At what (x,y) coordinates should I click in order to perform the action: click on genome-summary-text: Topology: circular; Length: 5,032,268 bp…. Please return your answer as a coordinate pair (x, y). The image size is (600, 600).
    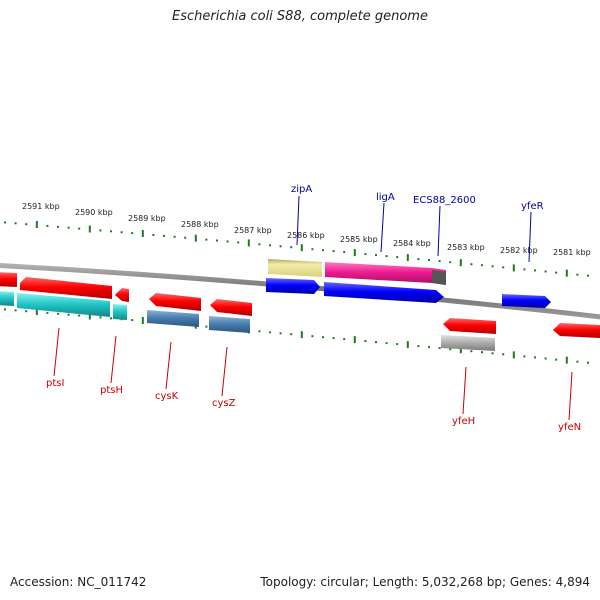
    Looking at the image, I should click on (425, 582).